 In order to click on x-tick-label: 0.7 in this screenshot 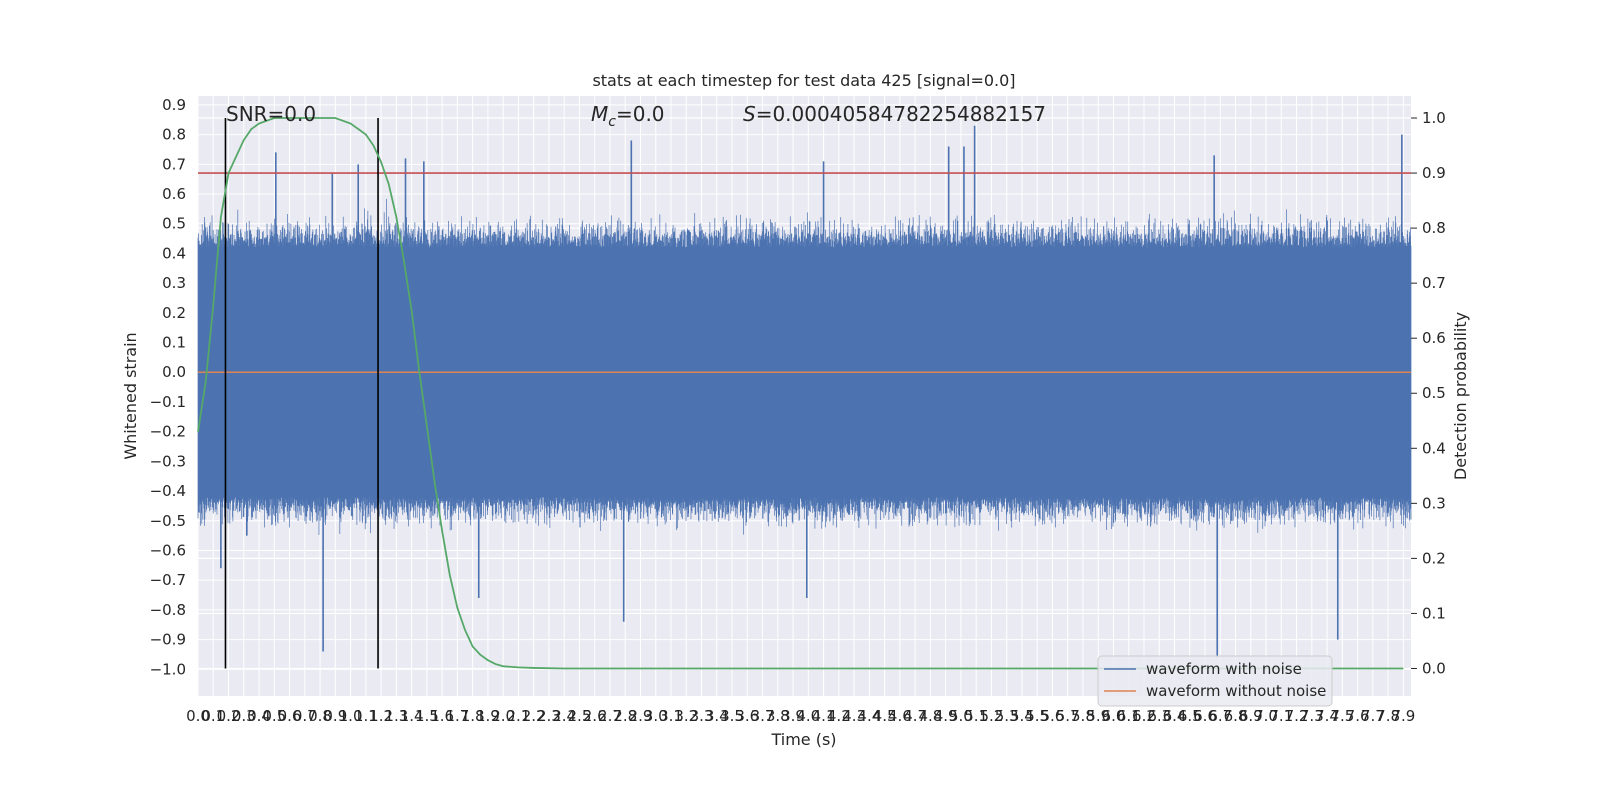, I will do `click(305, 716)`.